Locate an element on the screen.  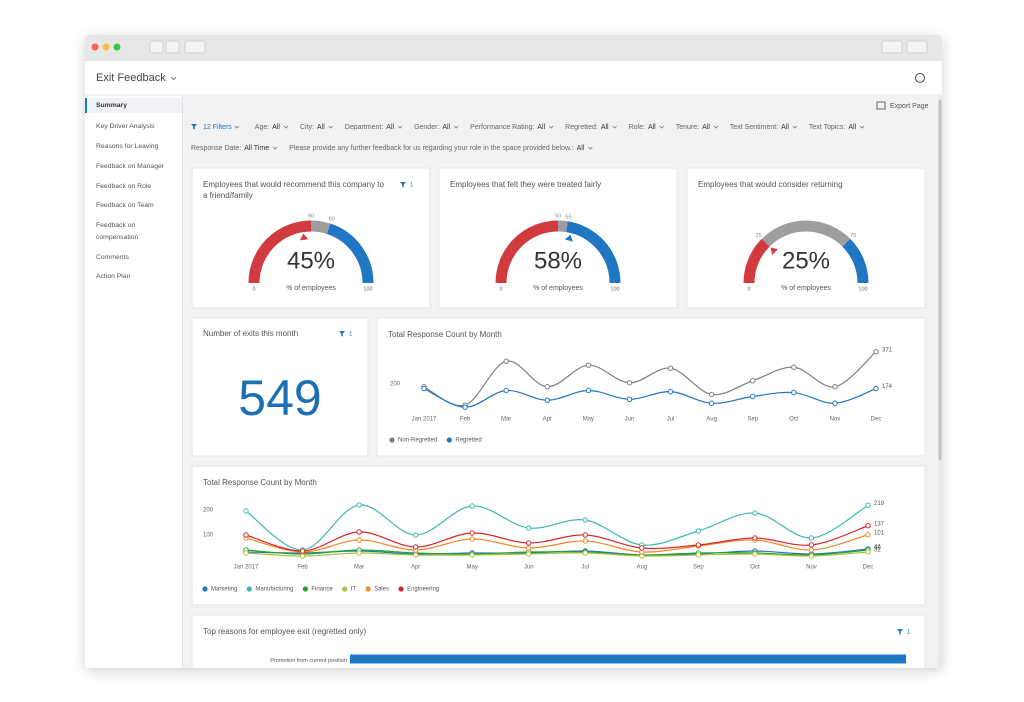
legend-label: Regretted is located at coordinates (468, 441).